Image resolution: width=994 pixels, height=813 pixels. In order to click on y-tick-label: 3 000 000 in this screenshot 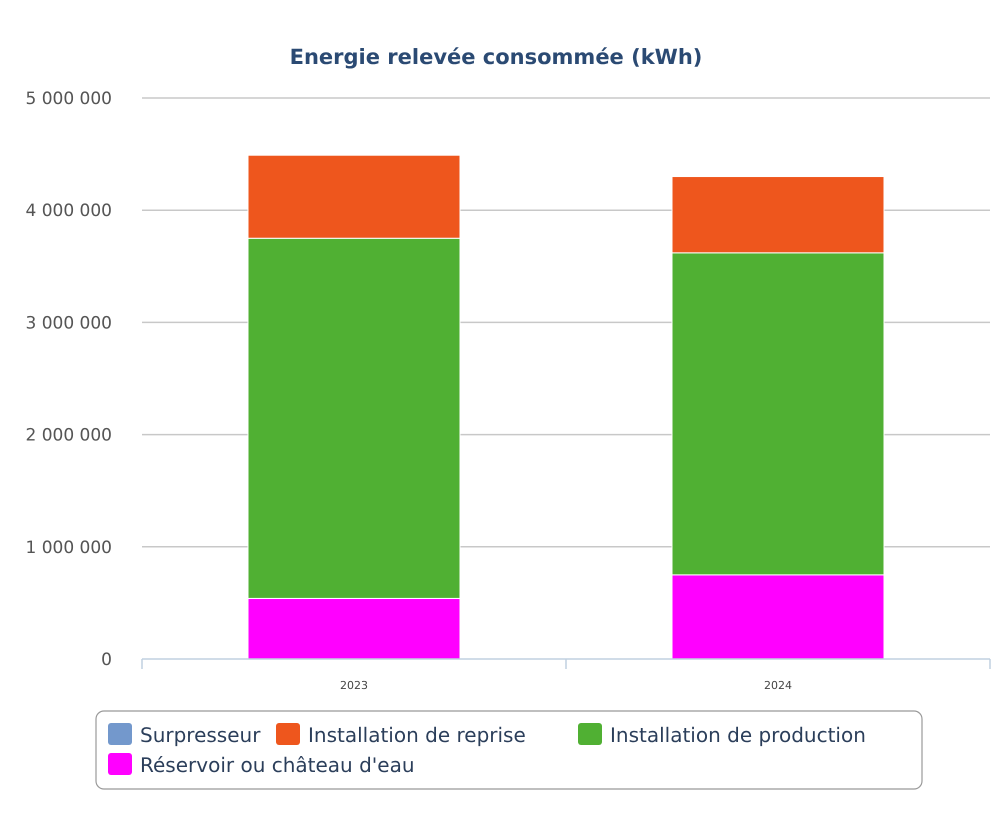, I will do `click(68, 323)`.